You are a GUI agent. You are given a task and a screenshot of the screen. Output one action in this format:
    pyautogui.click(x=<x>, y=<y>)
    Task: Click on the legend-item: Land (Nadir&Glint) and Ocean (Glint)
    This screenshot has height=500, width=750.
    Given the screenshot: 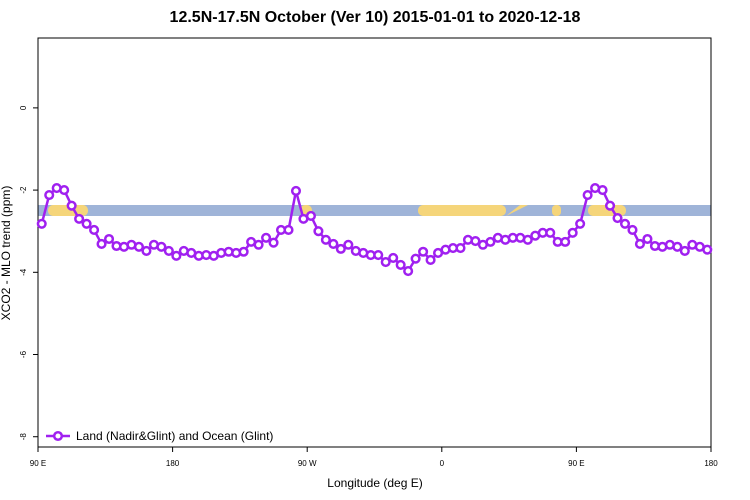 What is the action you would take?
    pyautogui.click(x=159, y=436)
    